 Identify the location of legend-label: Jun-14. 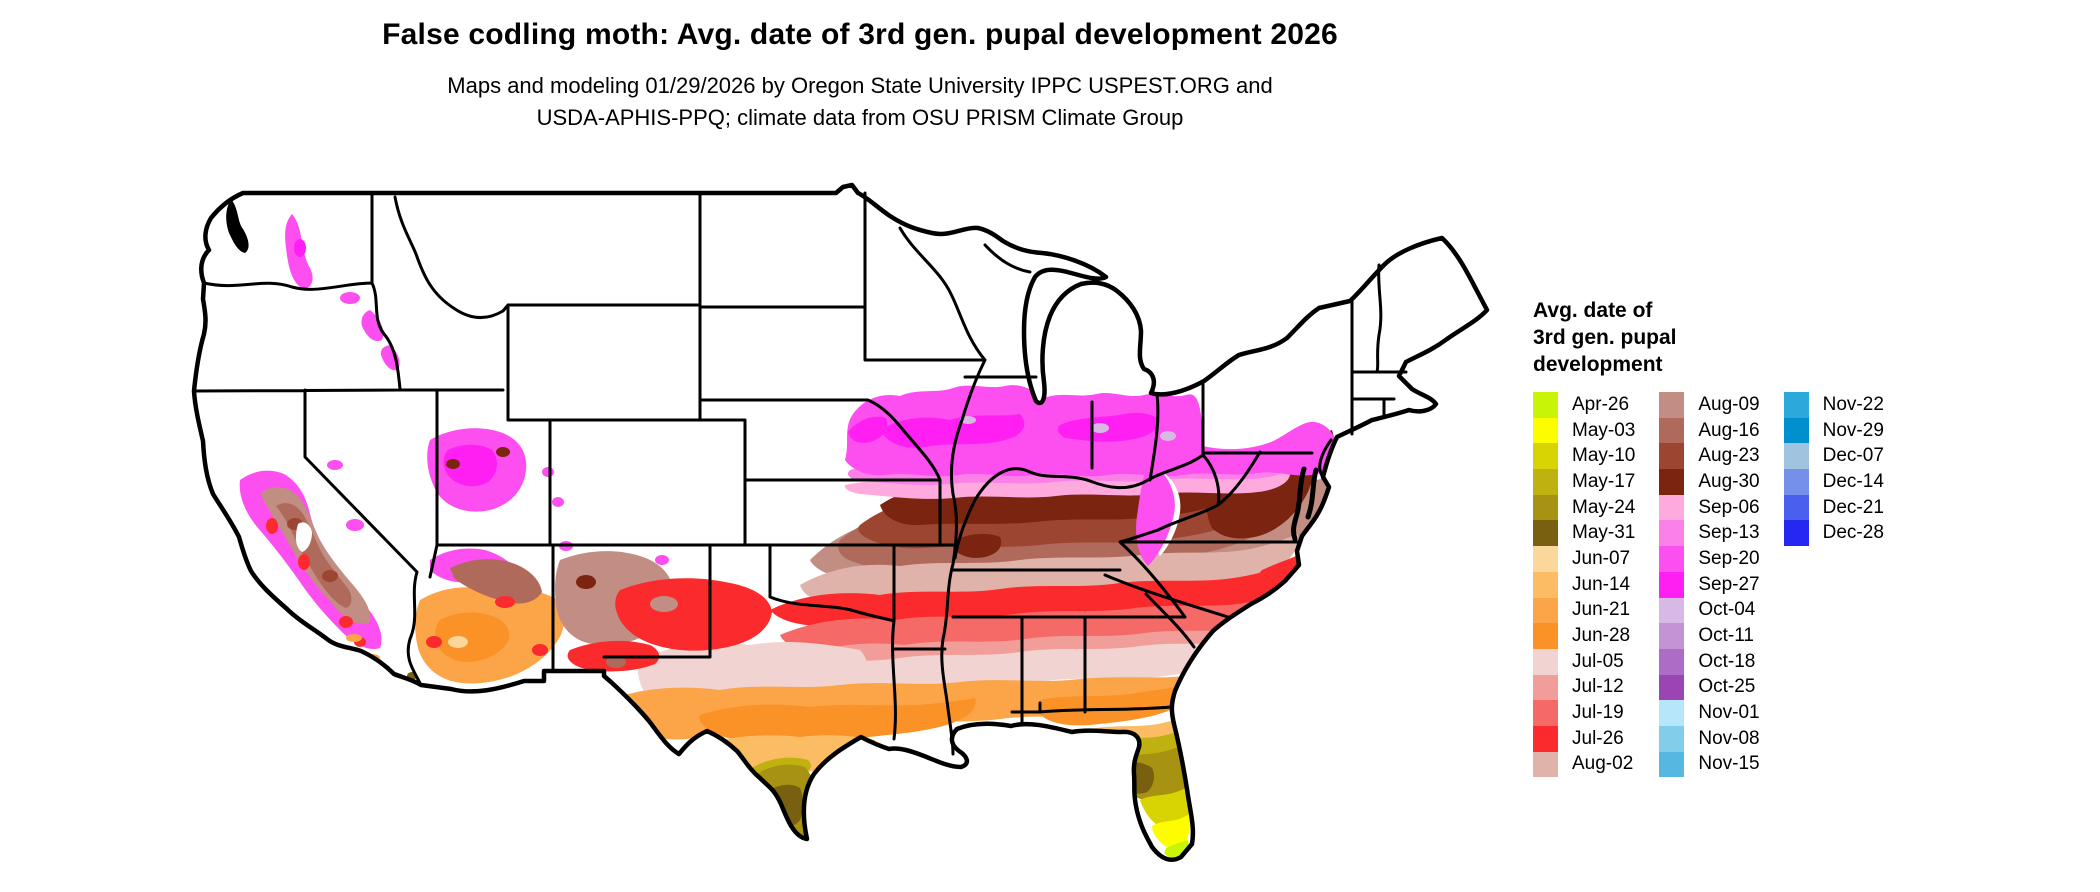
(1601, 584).